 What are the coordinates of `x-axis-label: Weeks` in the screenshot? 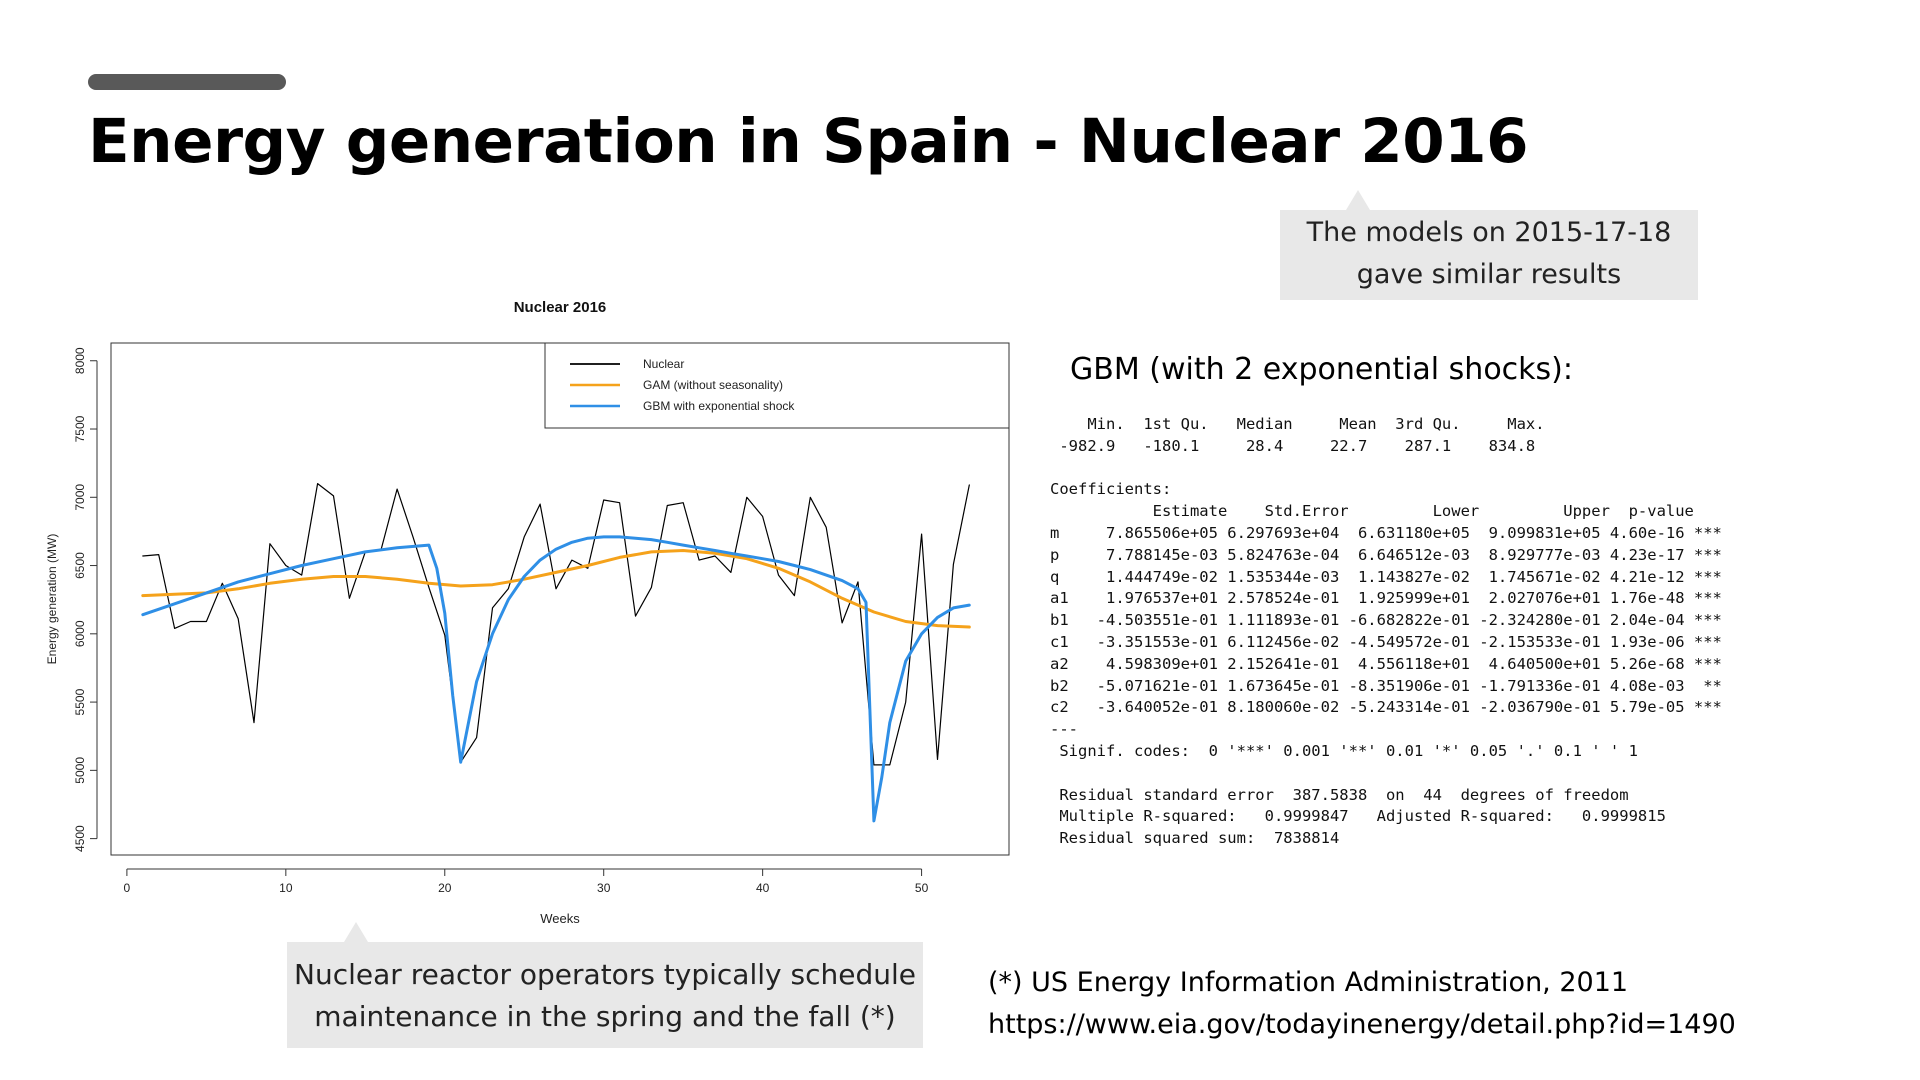 It's located at (560, 918).